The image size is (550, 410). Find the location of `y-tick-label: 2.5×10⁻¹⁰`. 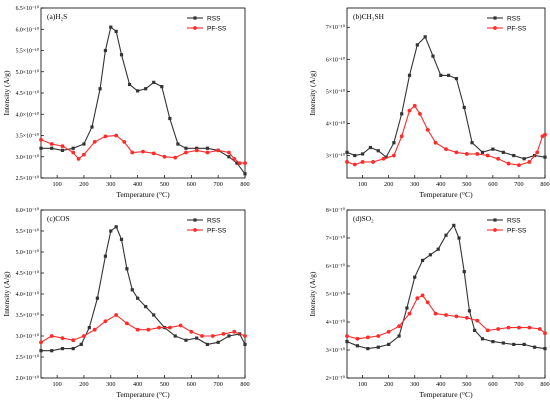

y-tick-label: 2.5×10⁻¹⁰ is located at coordinates (28, 178).